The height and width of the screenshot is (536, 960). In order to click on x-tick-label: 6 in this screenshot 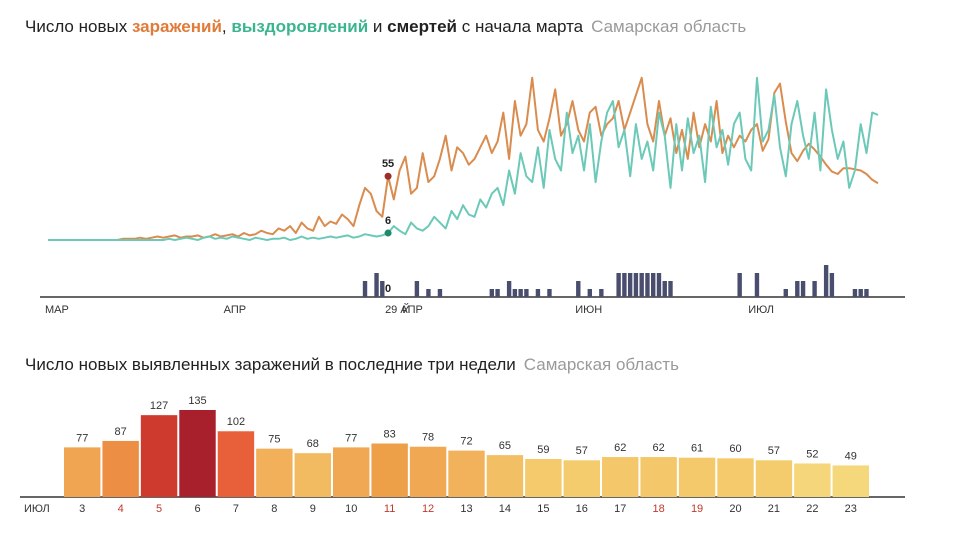, I will do `click(197, 509)`.